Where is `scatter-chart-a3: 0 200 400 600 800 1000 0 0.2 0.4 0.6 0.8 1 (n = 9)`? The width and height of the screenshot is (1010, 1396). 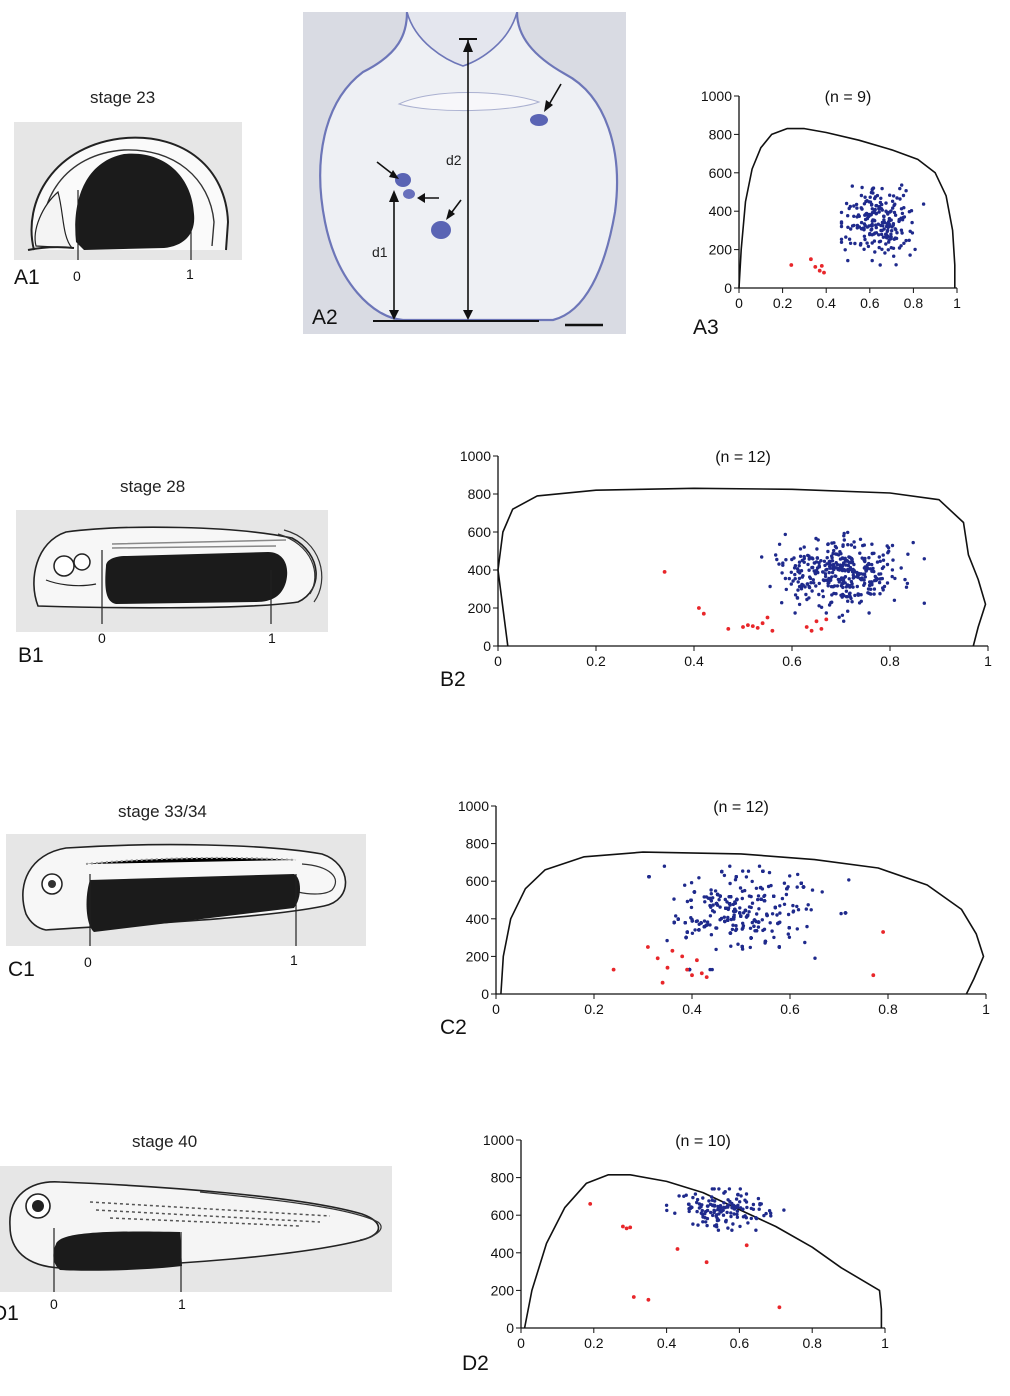 scatter-chart-a3: 0 200 400 600 800 1000 0 0.2 0.4 0.6 0.8 1 (n = 9) is located at coordinates (831, 199).